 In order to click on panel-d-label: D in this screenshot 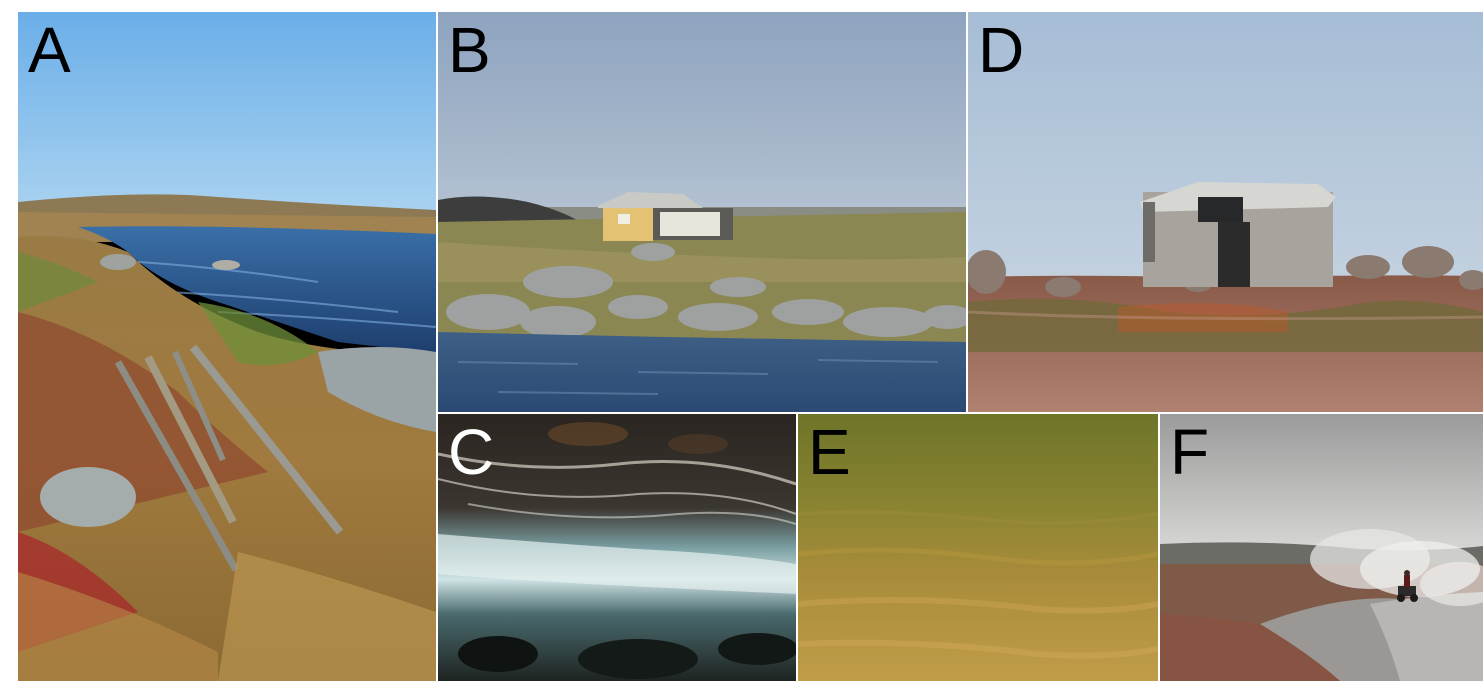, I will do `click(1001, 50)`.